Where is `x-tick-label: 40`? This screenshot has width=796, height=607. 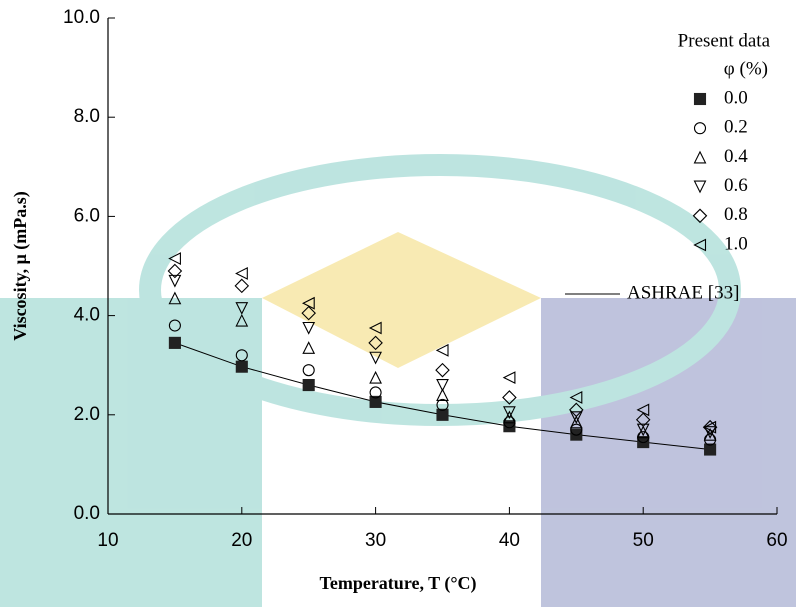 x-tick-label: 40 is located at coordinates (509, 540).